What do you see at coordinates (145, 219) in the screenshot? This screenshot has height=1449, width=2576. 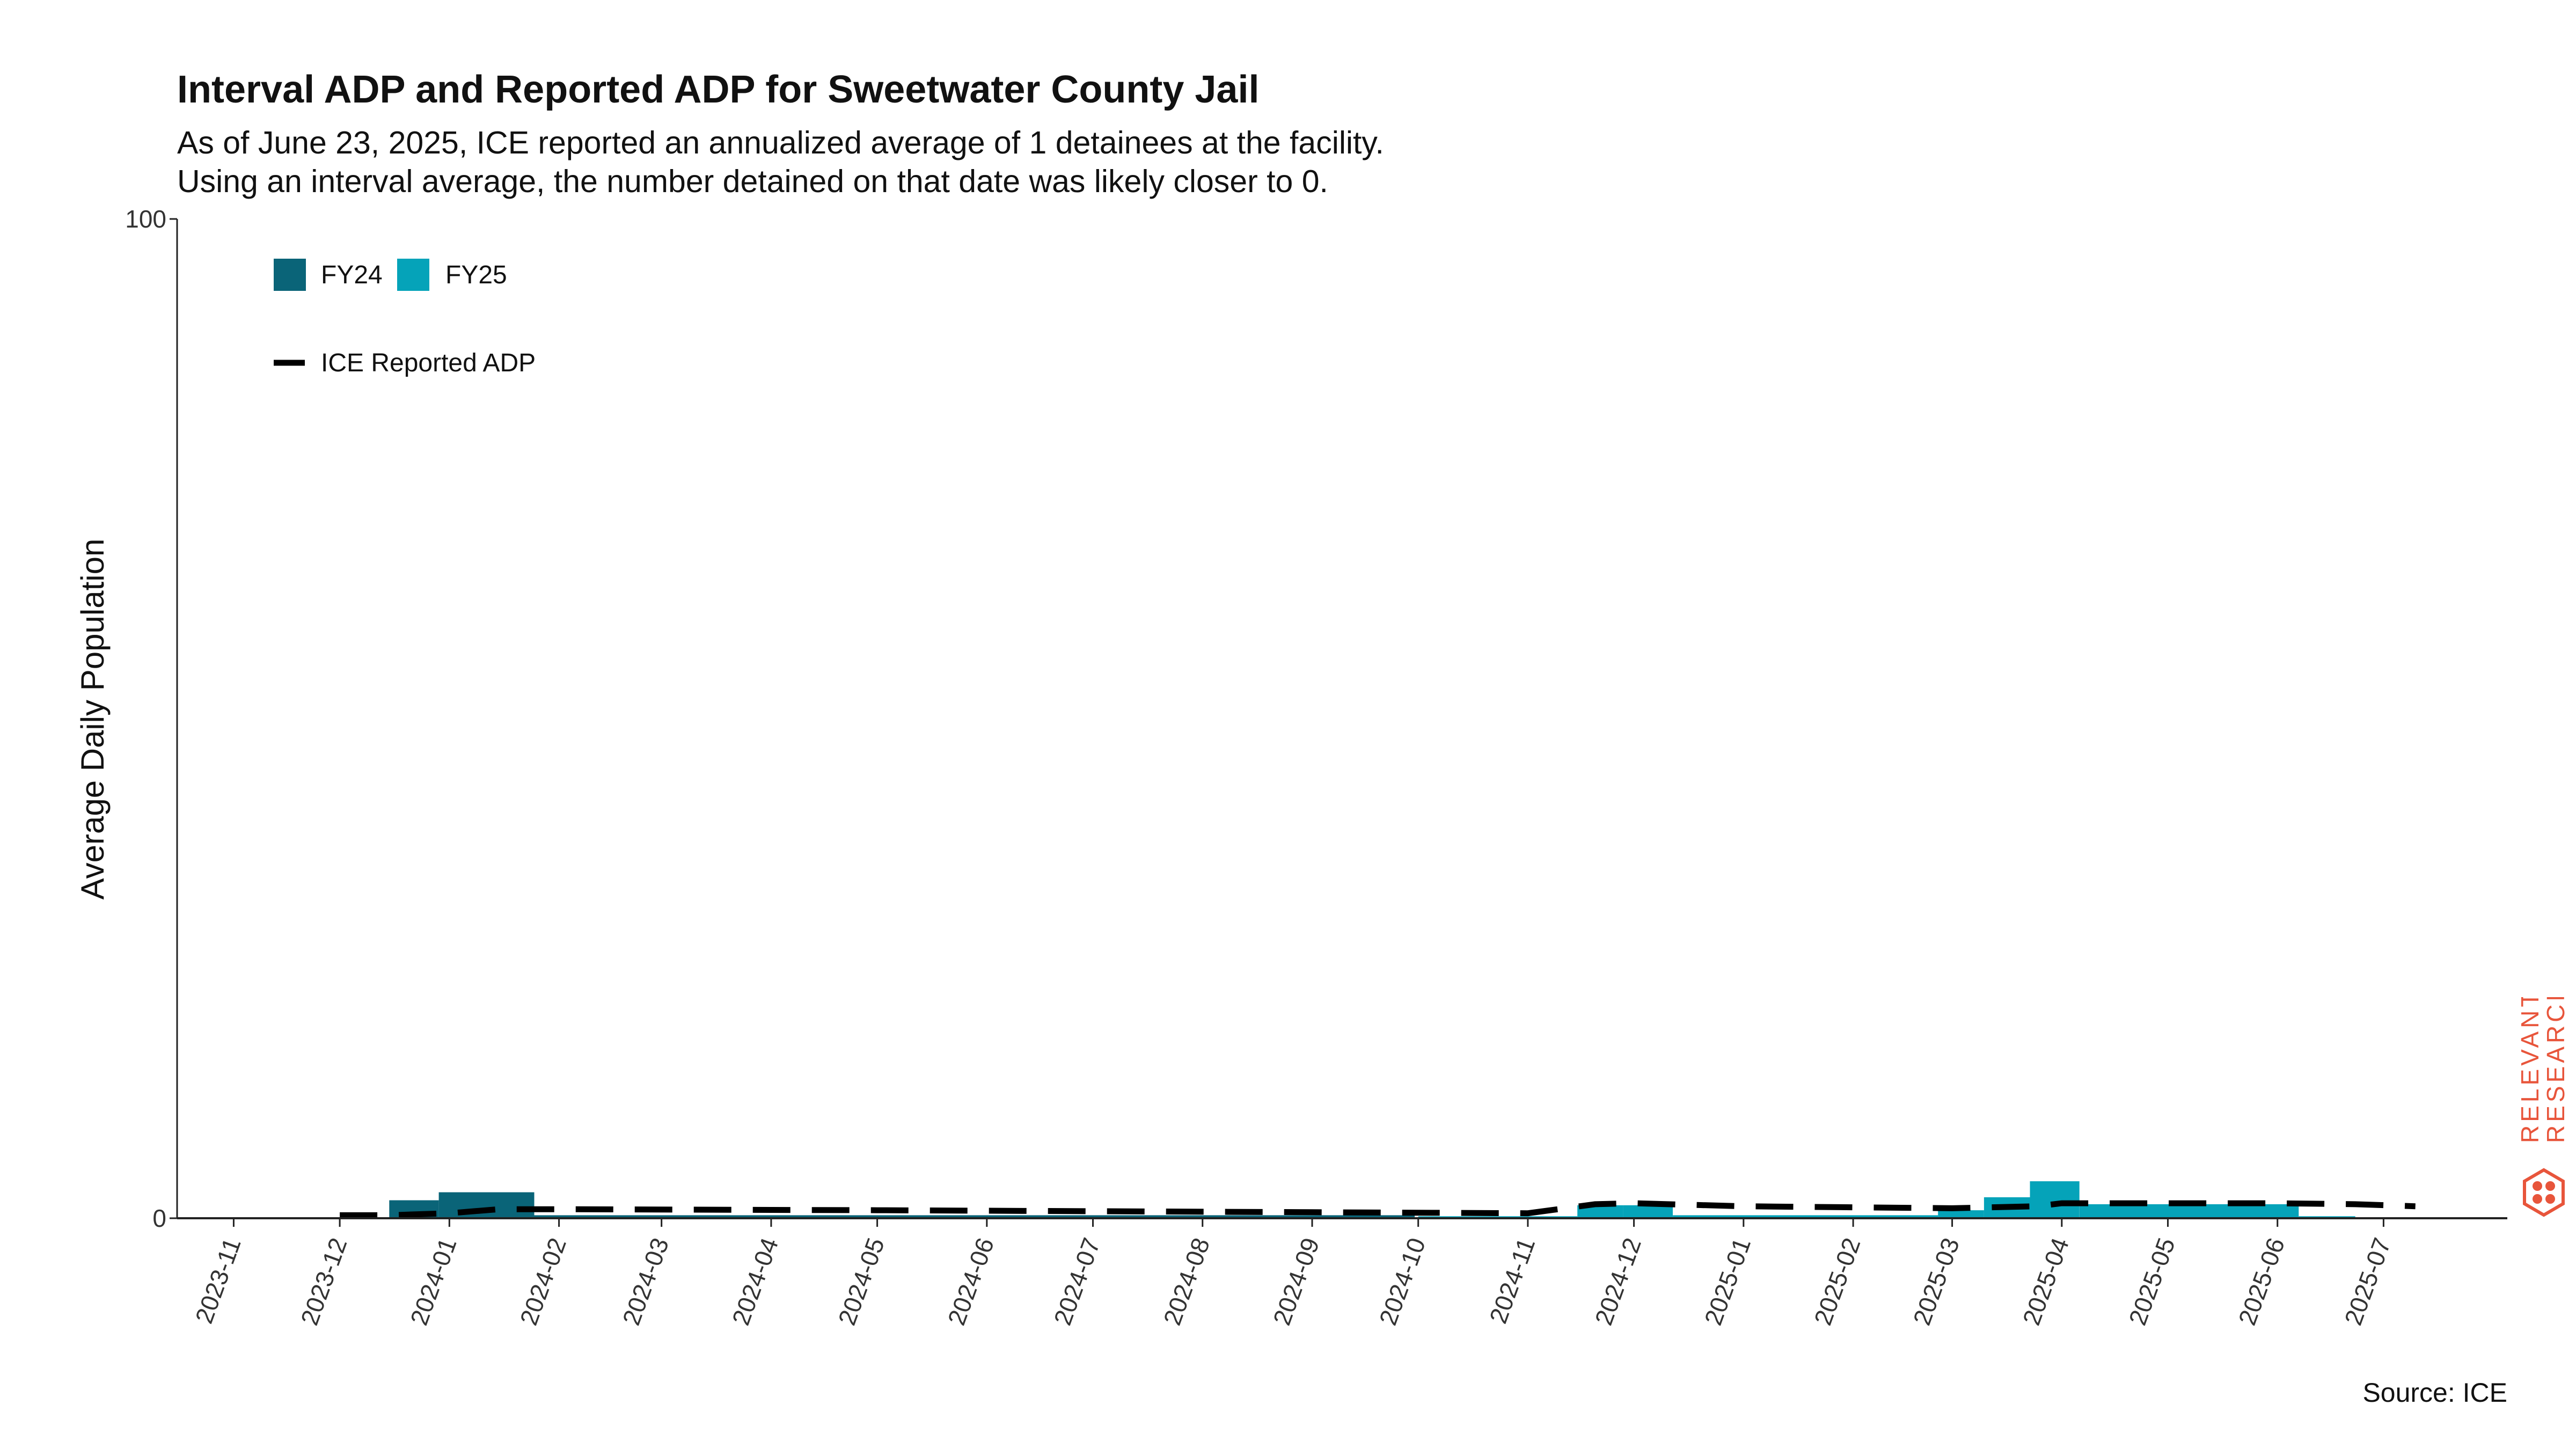 I see `y-tick-label-1: 100` at bounding box center [145, 219].